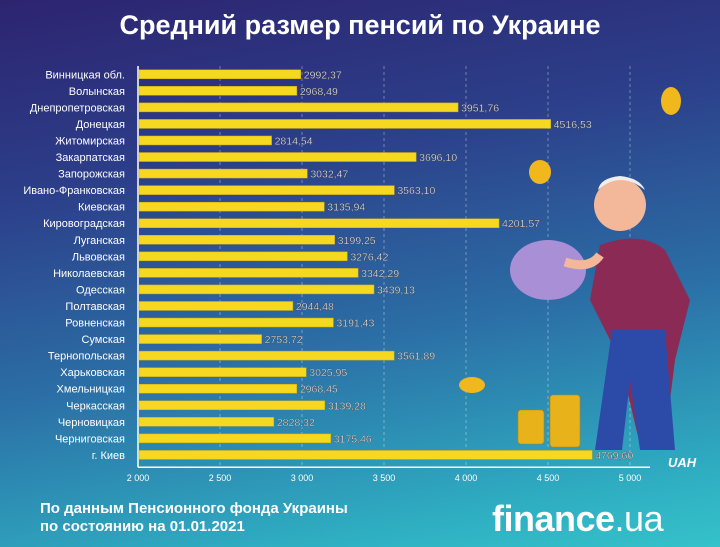 This screenshot has height=547, width=720. What do you see at coordinates (284, 340) in the screenshot?
I see `value-label: 2753,72` at bounding box center [284, 340].